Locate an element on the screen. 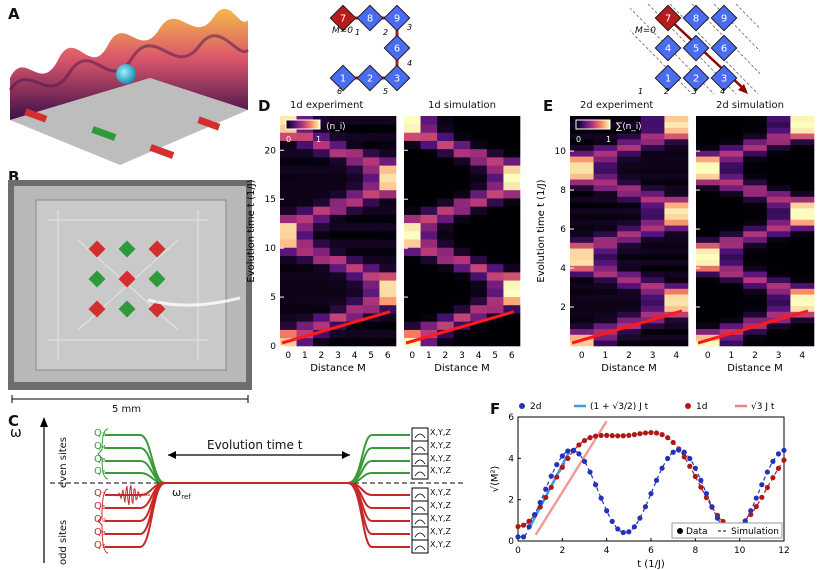 The image size is (830, 570). colorbar-label: ∑⟨n_i⟩ is located at coordinates (629, 127).